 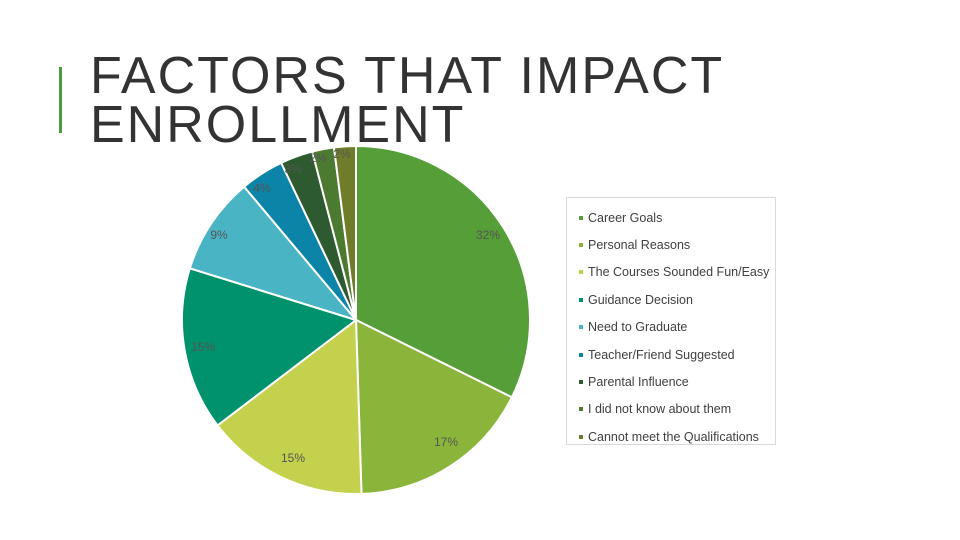 I want to click on legend-item: Need to Graduate, so click(x=671, y=327).